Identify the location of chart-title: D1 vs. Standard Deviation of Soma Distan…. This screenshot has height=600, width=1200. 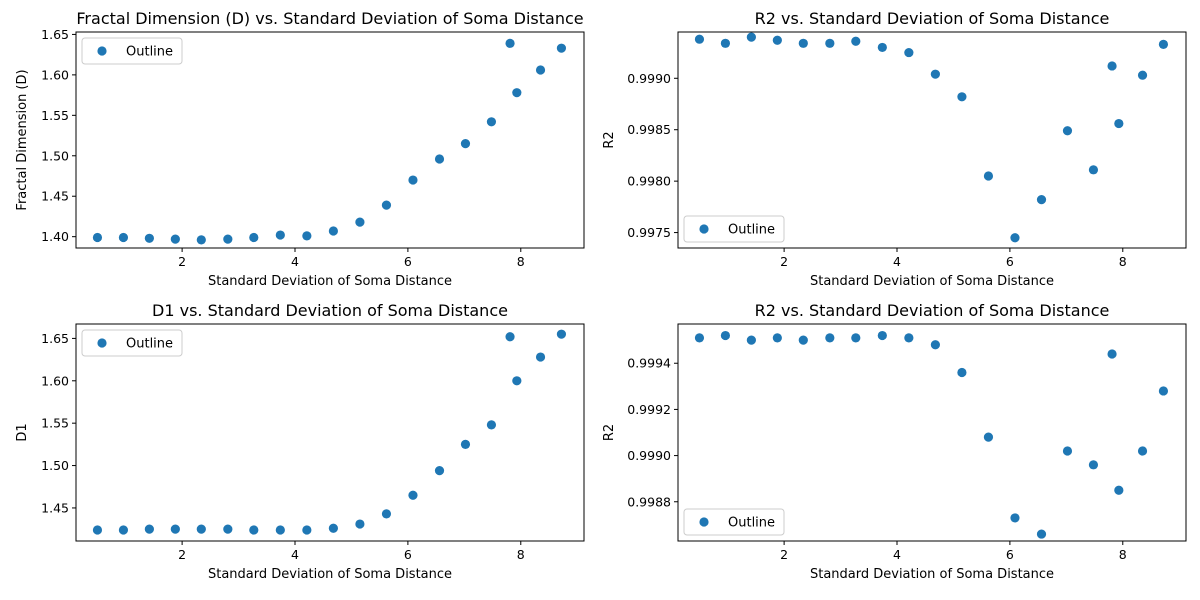
(330, 310).